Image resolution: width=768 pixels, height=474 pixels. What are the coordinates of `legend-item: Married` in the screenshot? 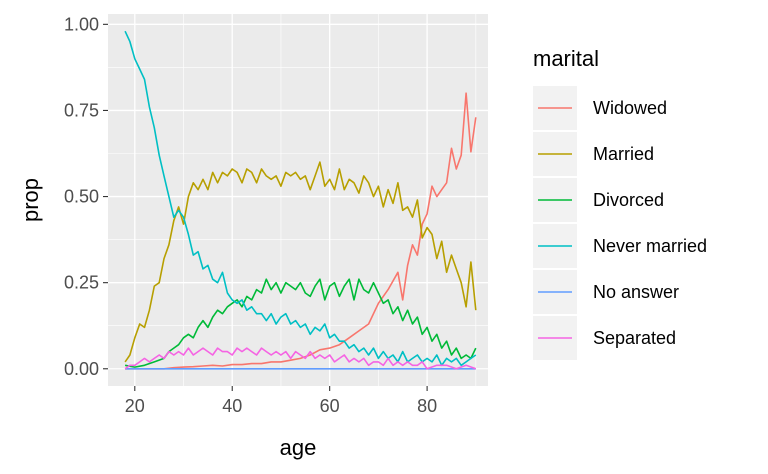 It's located at (593, 154).